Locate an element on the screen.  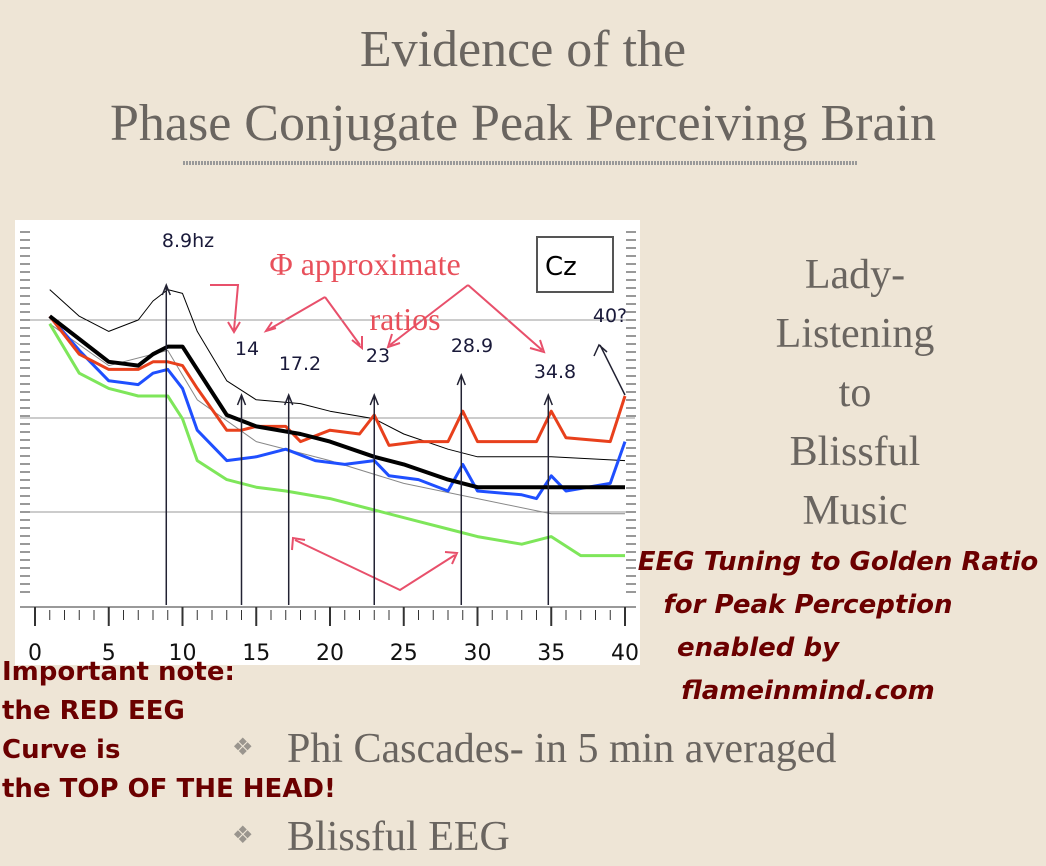
x-tick-label: 15 is located at coordinates (256, 653).